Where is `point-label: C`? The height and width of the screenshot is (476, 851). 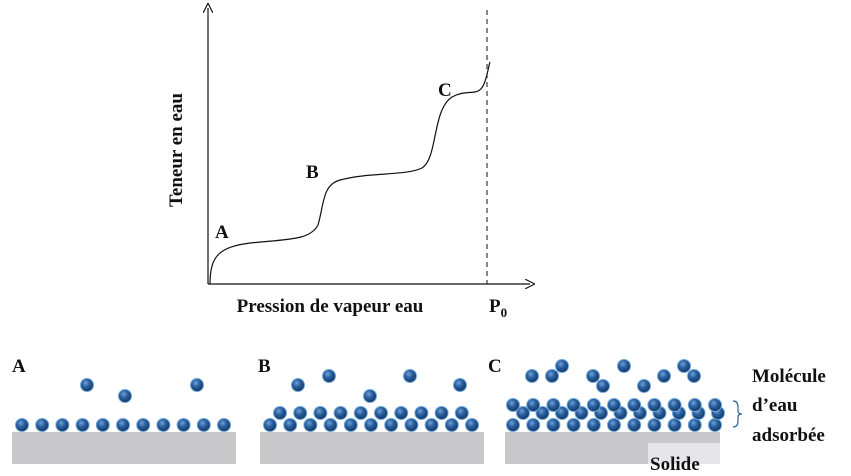
point-label: C is located at coordinates (445, 90).